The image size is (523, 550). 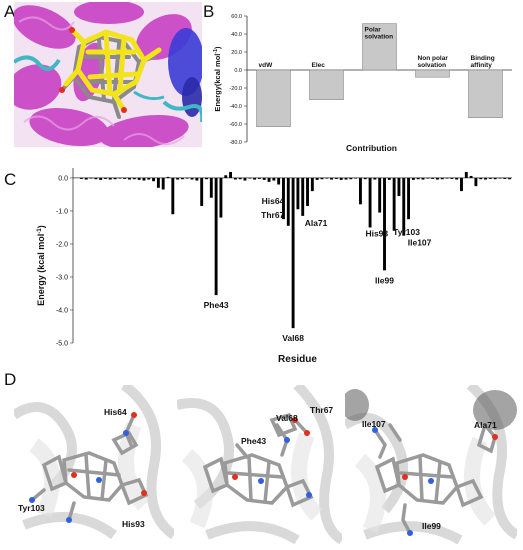 What do you see at coordinates (374, 424) in the screenshot?
I see `label-ile107: Ile107` at bounding box center [374, 424].